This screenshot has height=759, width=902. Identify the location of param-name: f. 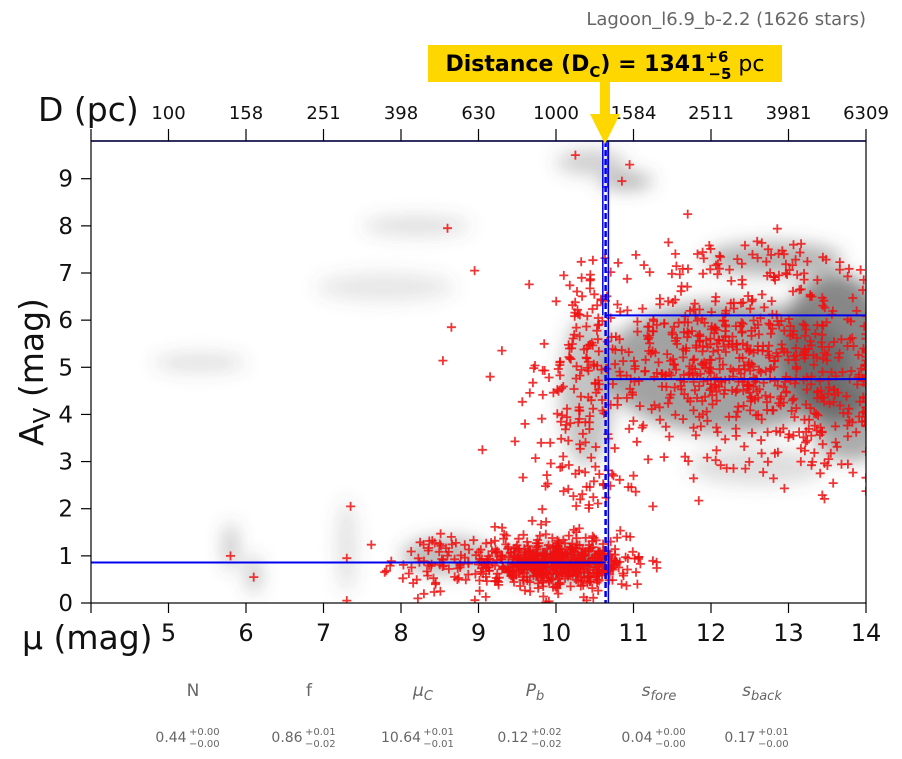
(309, 691).